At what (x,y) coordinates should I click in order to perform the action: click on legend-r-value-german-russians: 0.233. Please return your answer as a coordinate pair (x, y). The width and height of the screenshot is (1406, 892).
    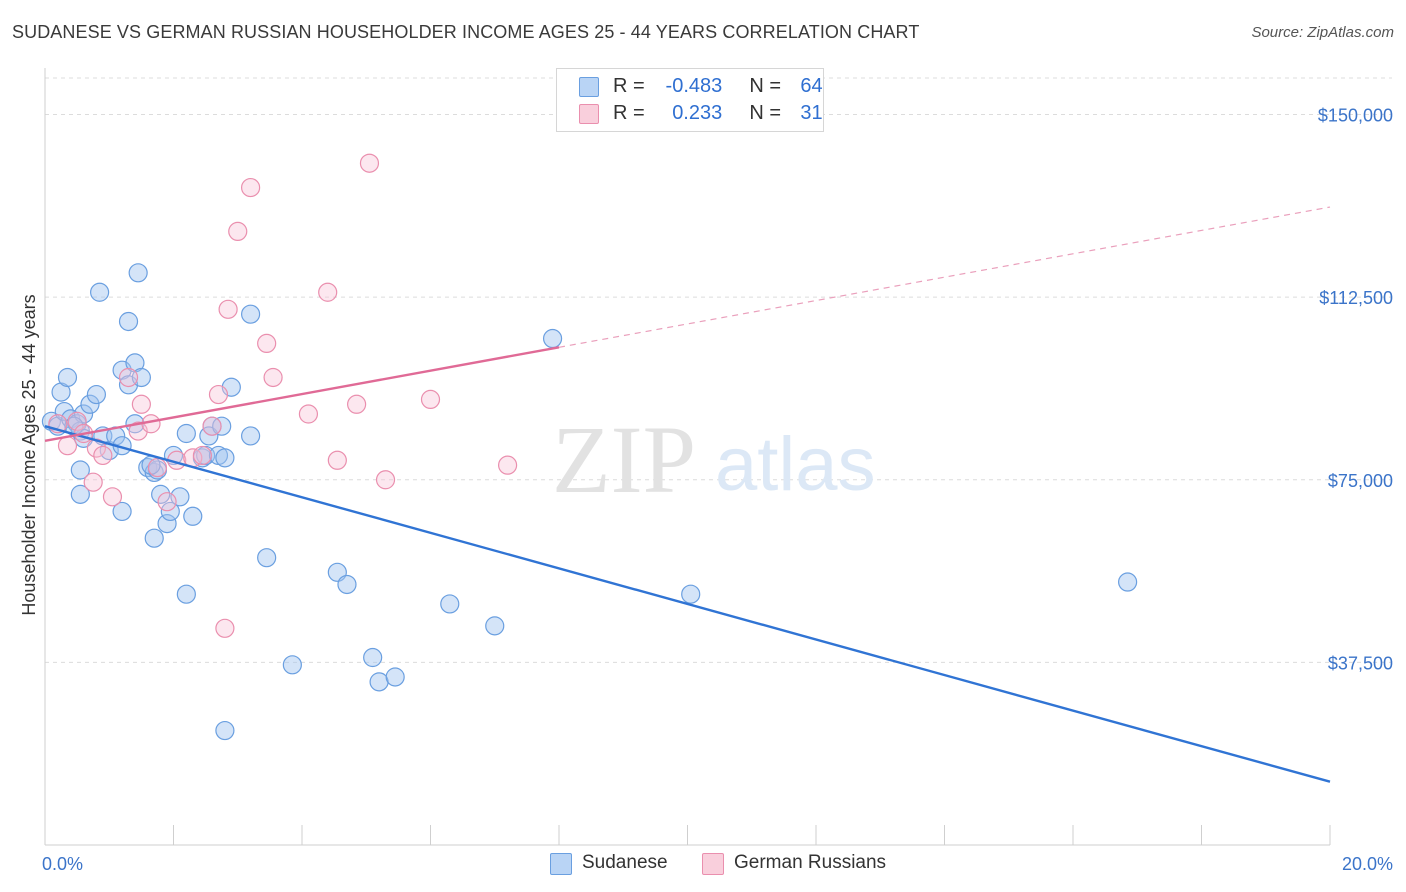
    Looking at the image, I should click on (697, 113).